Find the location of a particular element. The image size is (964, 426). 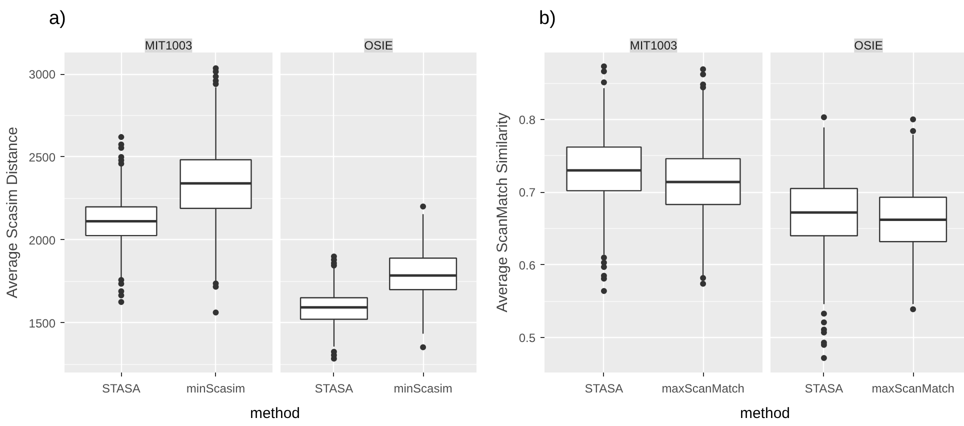

text: b) is located at coordinates (547, 19).